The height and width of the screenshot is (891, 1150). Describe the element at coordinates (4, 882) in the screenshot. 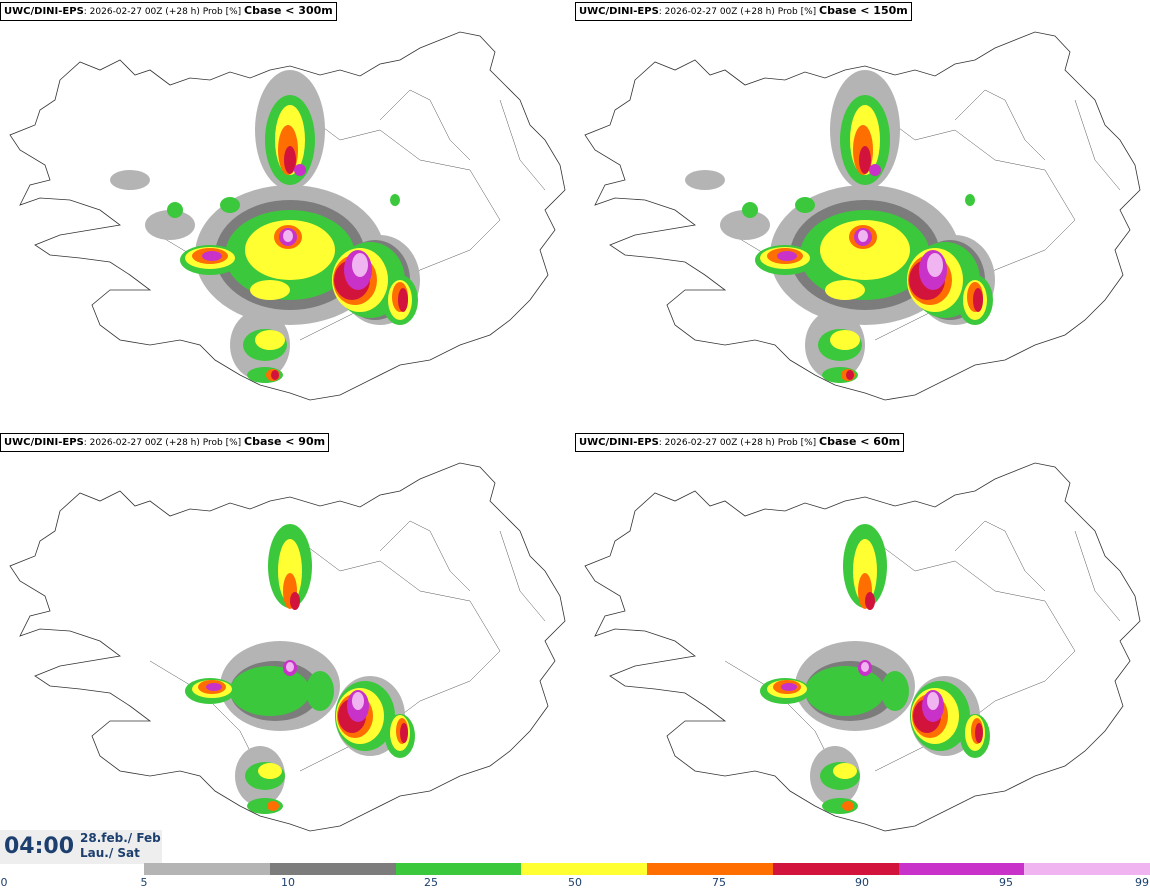

I see `legend-tick: 0` at that location.